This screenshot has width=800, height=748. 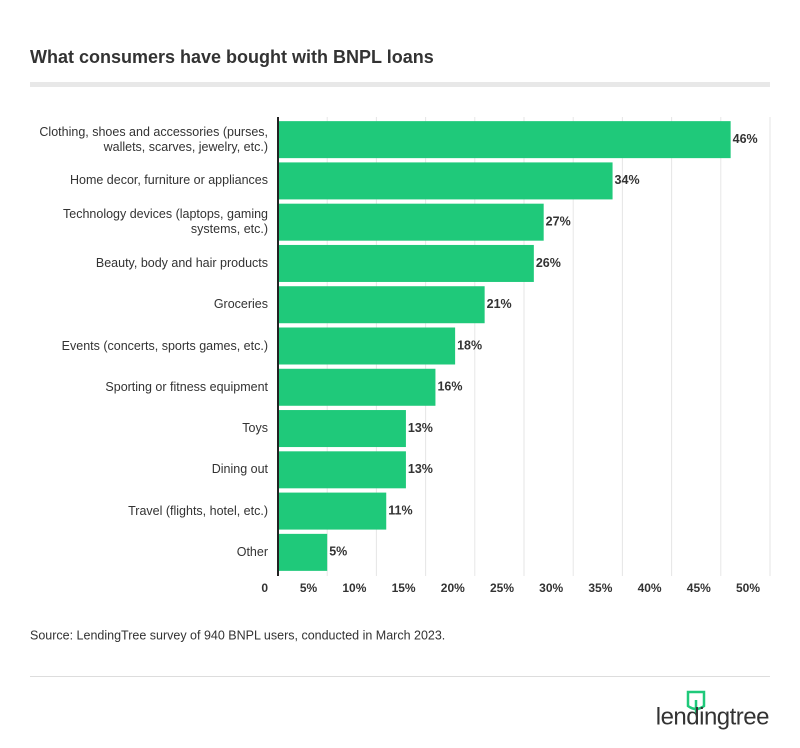 What do you see at coordinates (650, 588) in the screenshot?
I see `x-tick-label: 40%` at bounding box center [650, 588].